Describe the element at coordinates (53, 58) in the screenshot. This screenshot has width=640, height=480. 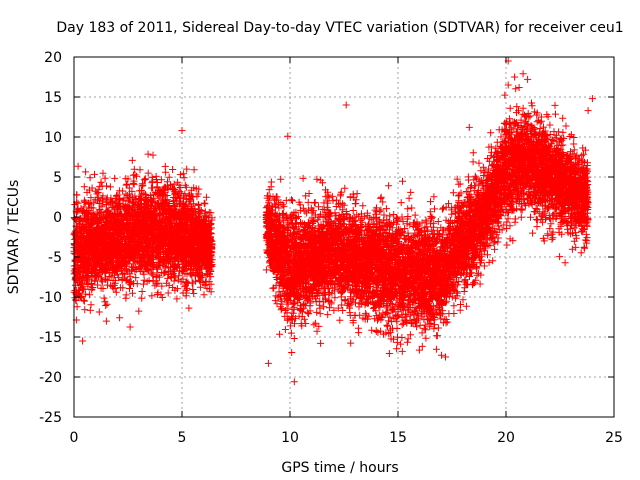
I see `y-tick-label: 20` at that location.